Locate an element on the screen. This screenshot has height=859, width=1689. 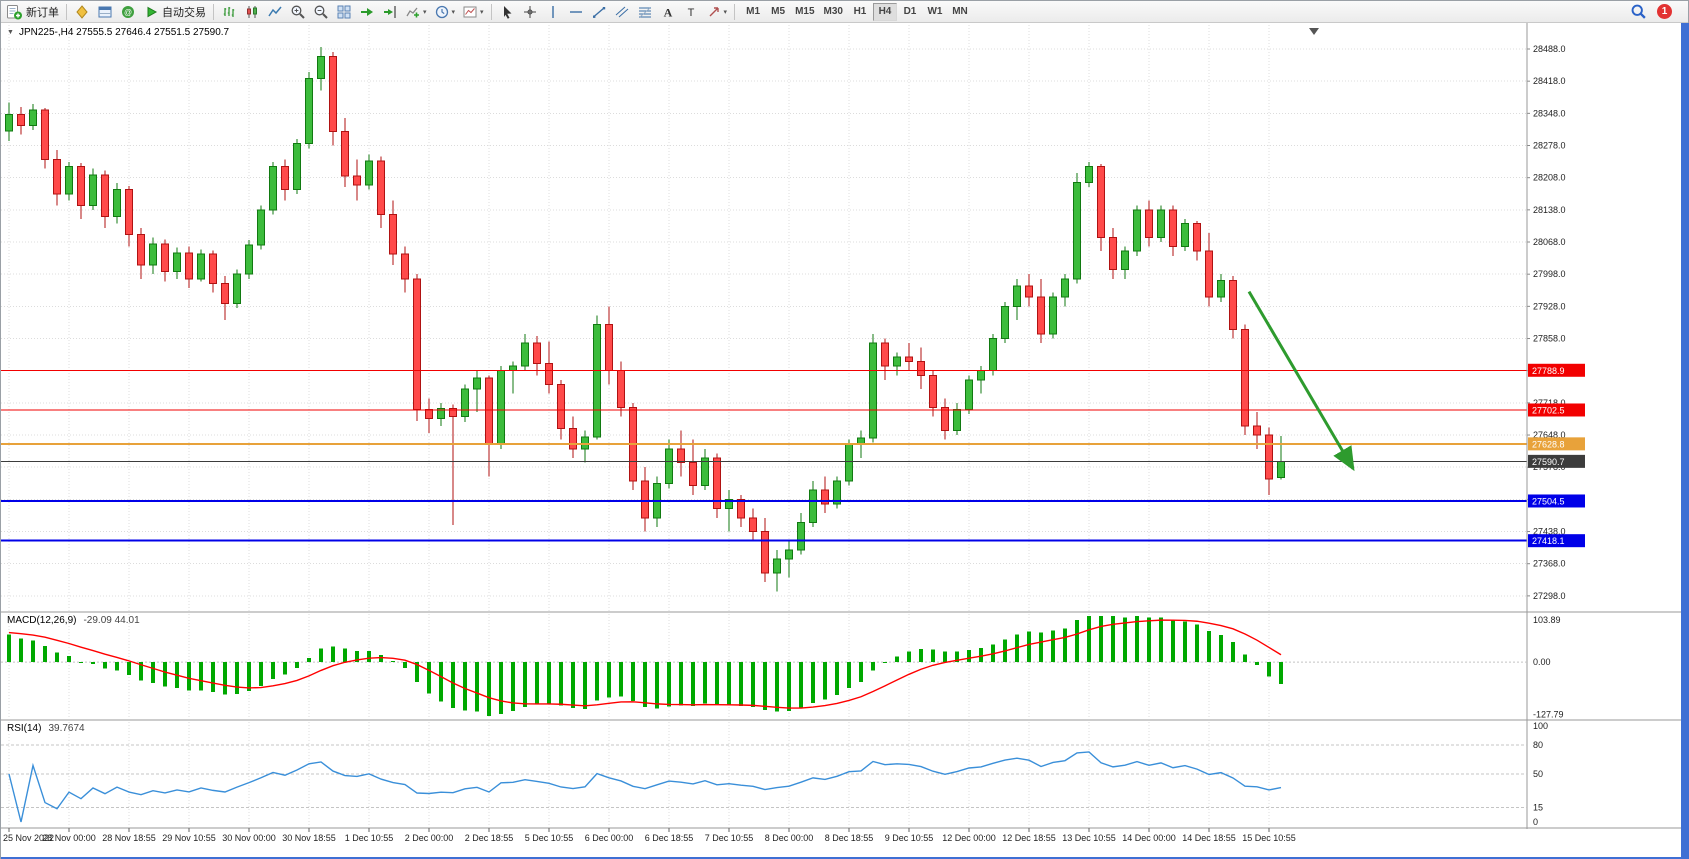
timeframe-button-m30: M30 is located at coordinates (833, 12).